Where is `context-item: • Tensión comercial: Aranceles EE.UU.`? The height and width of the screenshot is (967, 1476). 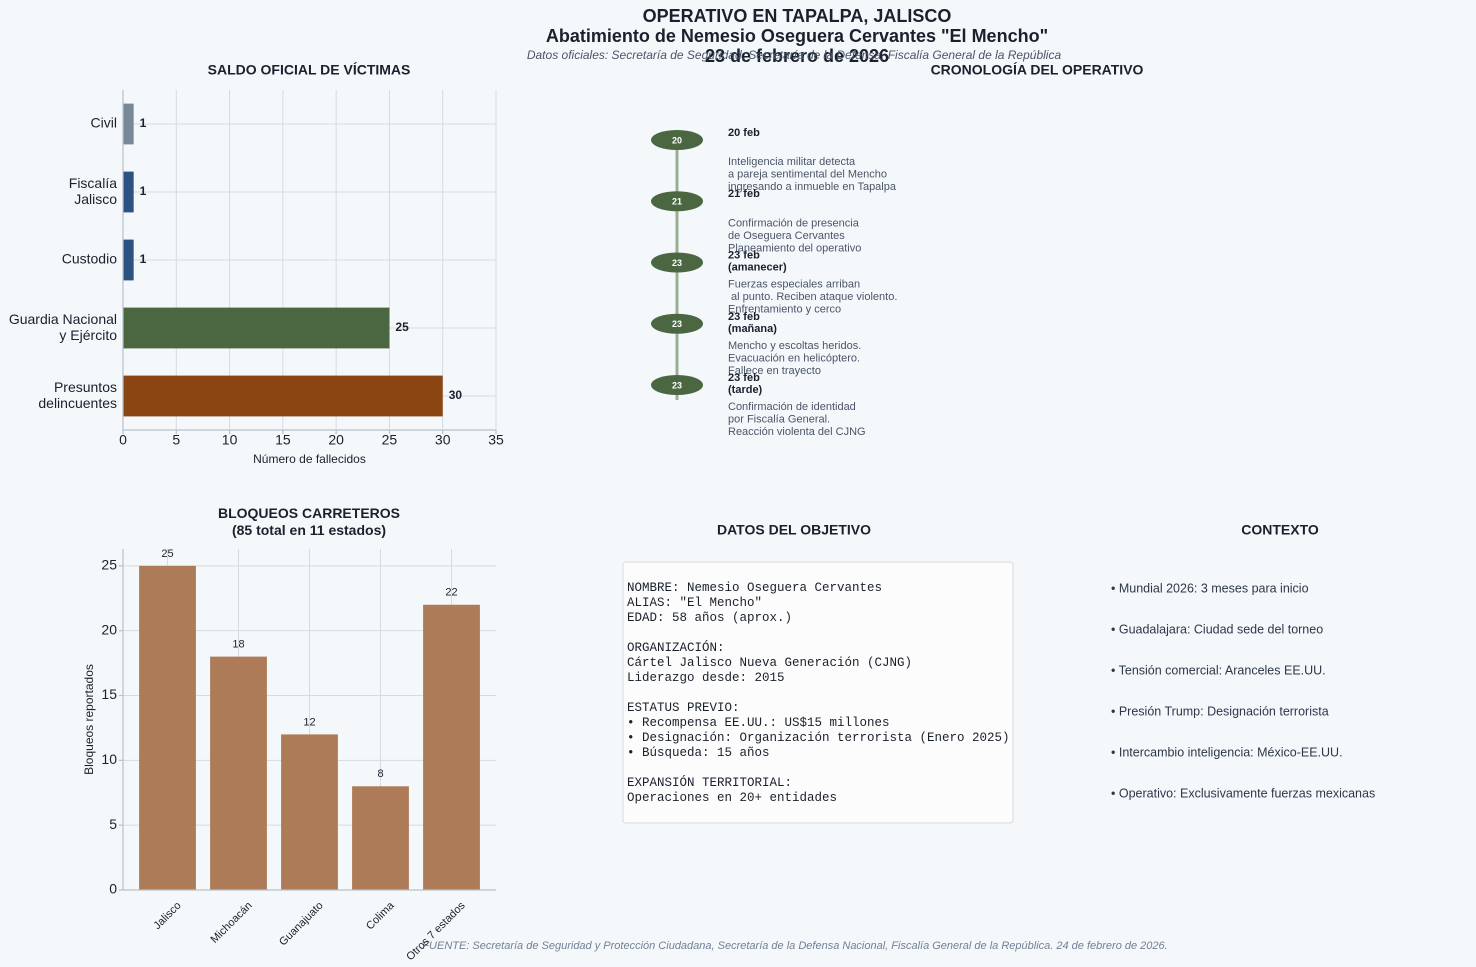 context-item: • Tensión comercial: Aranceles EE.UU. is located at coordinates (1218, 670).